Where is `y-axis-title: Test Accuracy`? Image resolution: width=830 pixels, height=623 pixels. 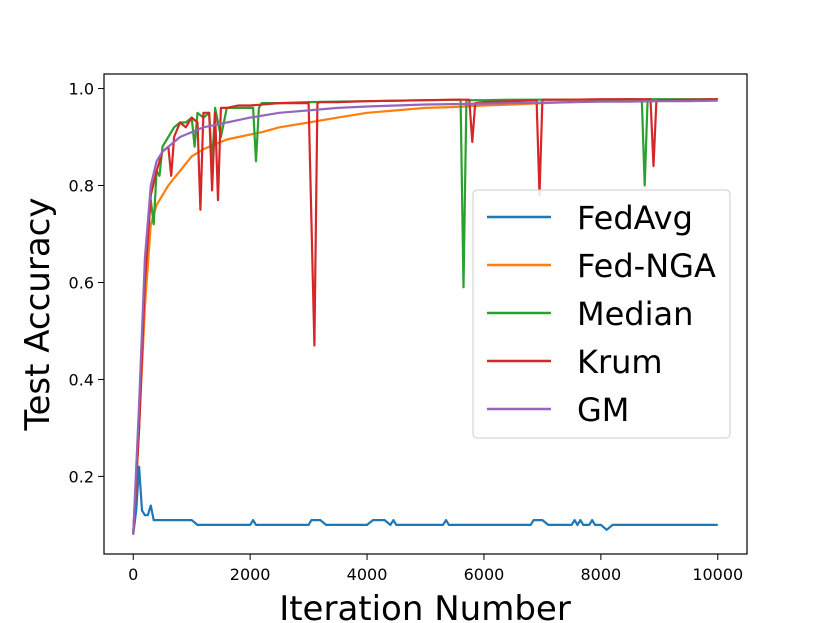
y-axis-title: Test Accuracy is located at coordinates (38, 315).